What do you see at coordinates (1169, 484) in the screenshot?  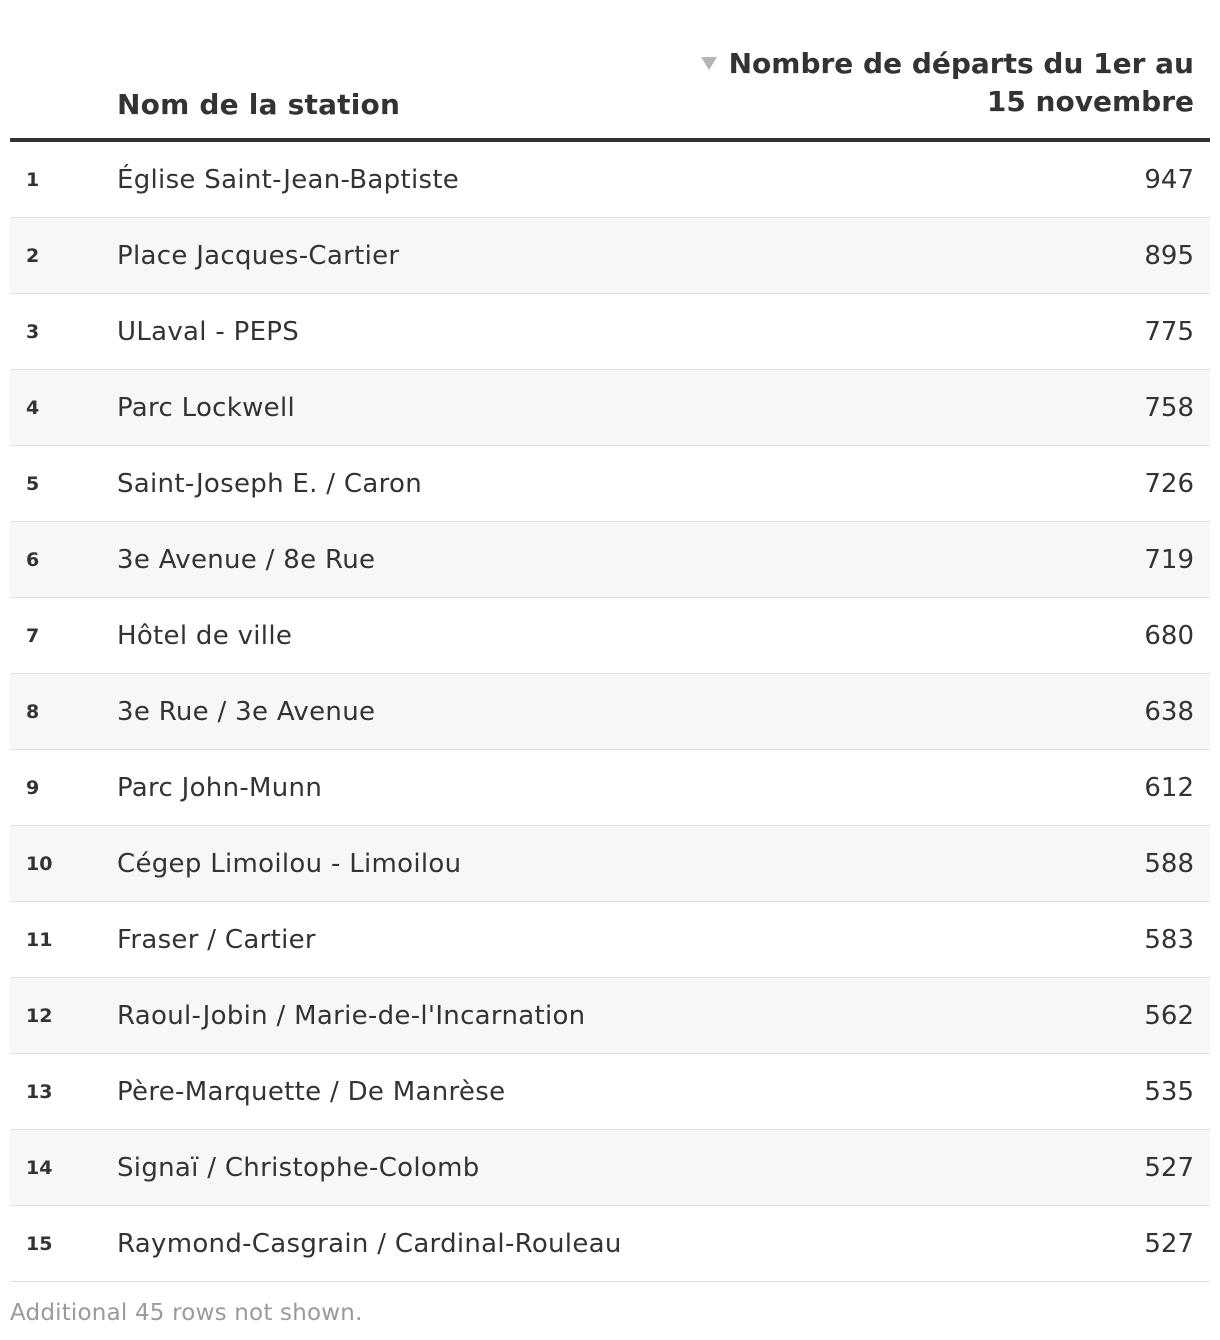 I see `departures-value: 726` at bounding box center [1169, 484].